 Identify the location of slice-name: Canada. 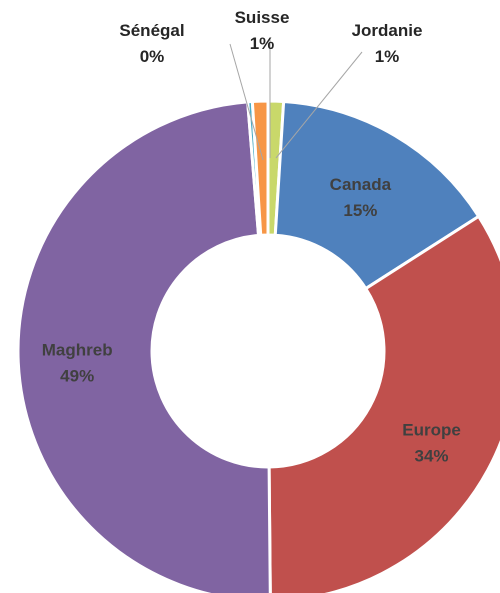
(361, 184).